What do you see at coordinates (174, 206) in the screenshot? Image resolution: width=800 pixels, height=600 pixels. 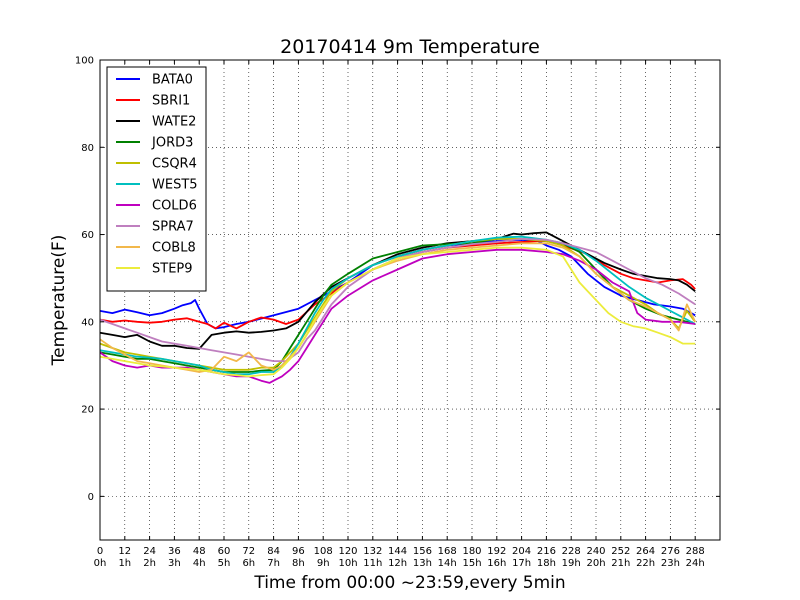 I see `legend-label: COLD6` at bounding box center [174, 206].